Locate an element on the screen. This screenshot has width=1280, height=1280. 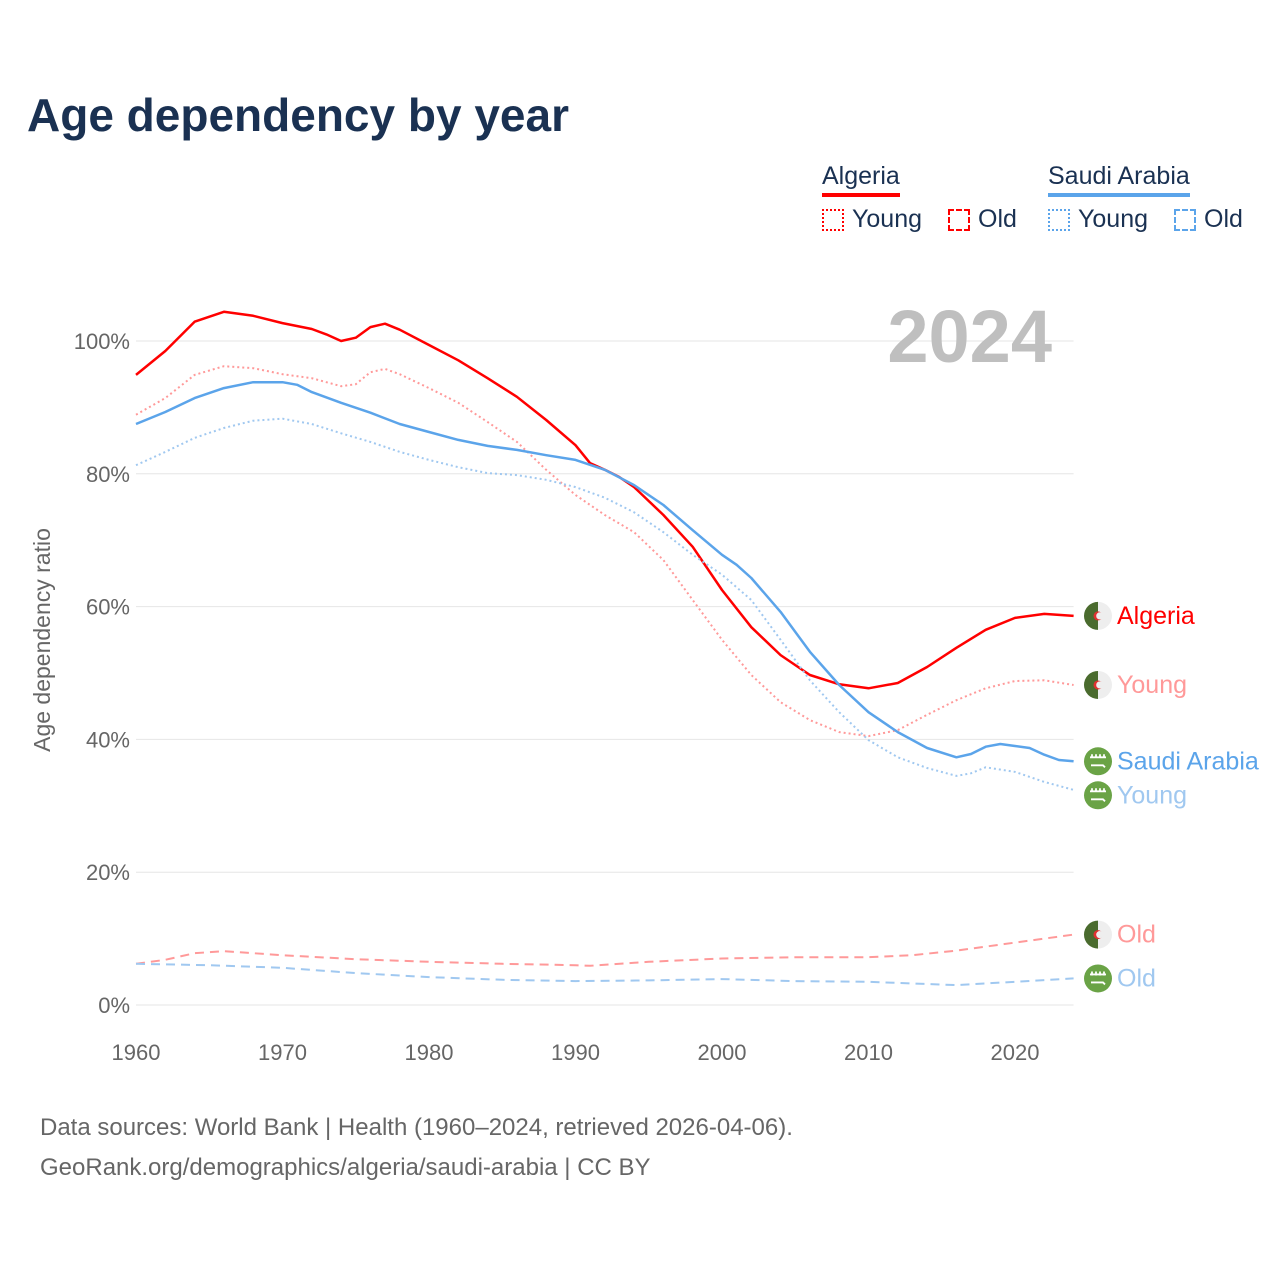
chart-title: Age dependency by year is located at coordinates (298, 115).